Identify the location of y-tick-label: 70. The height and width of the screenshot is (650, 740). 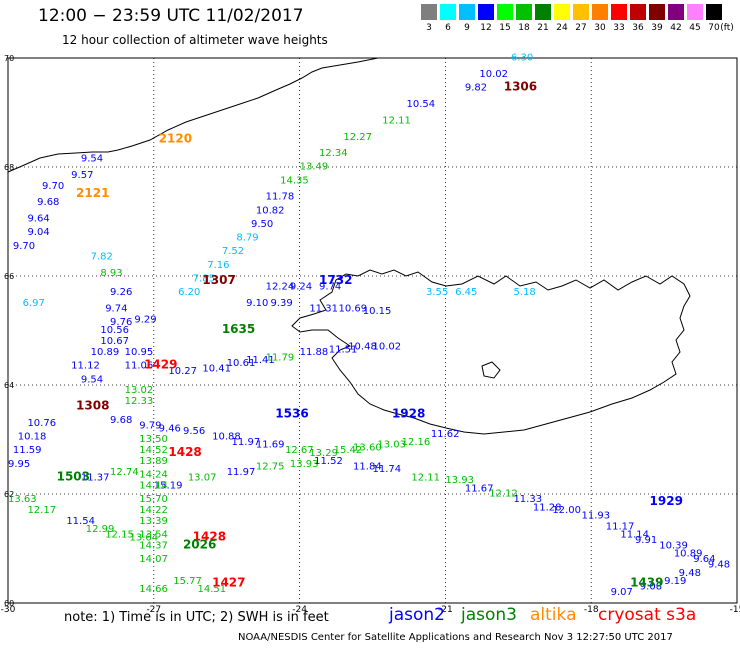
(9, 58).